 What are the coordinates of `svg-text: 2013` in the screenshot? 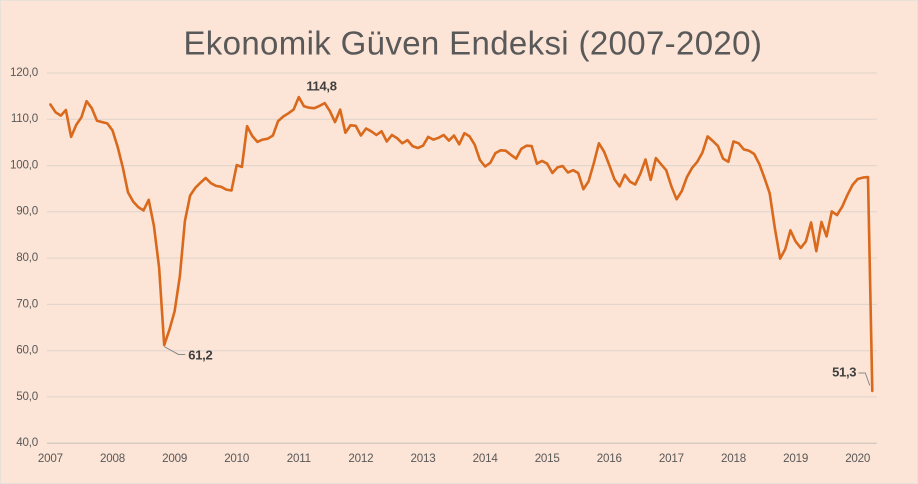 It's located at (423, 458).